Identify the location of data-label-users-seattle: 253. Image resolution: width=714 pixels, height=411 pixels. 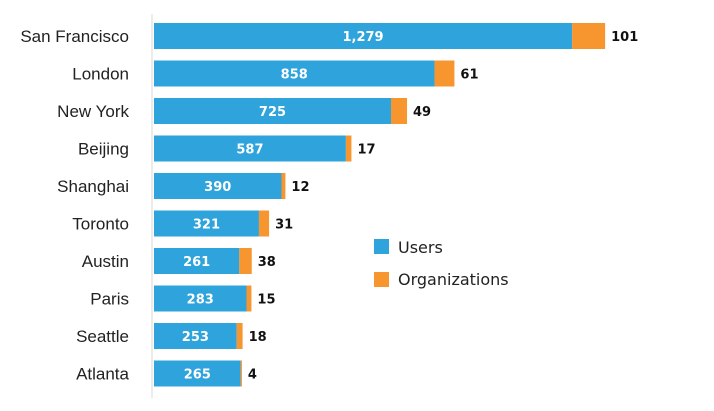
(195, 337).